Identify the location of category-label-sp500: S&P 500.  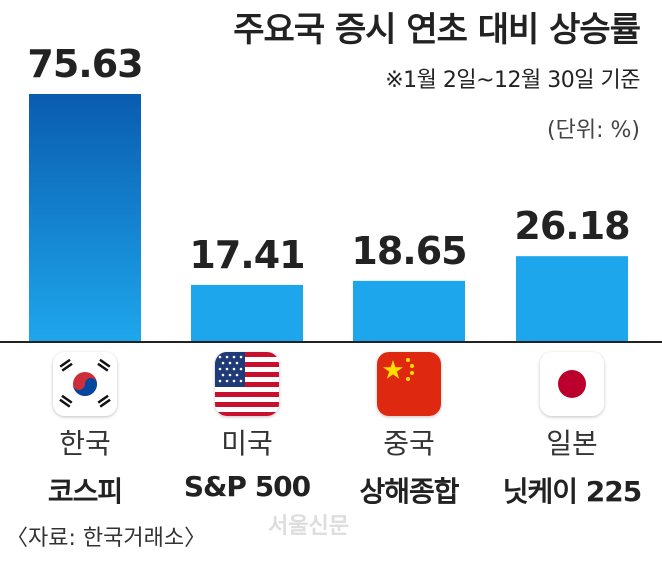
(247, 486).